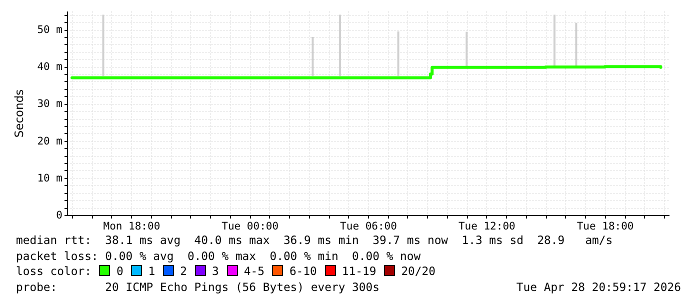 The image size is (697, 297). I want to click on x-tick-label: Tue 00:00, so click(250, 226).